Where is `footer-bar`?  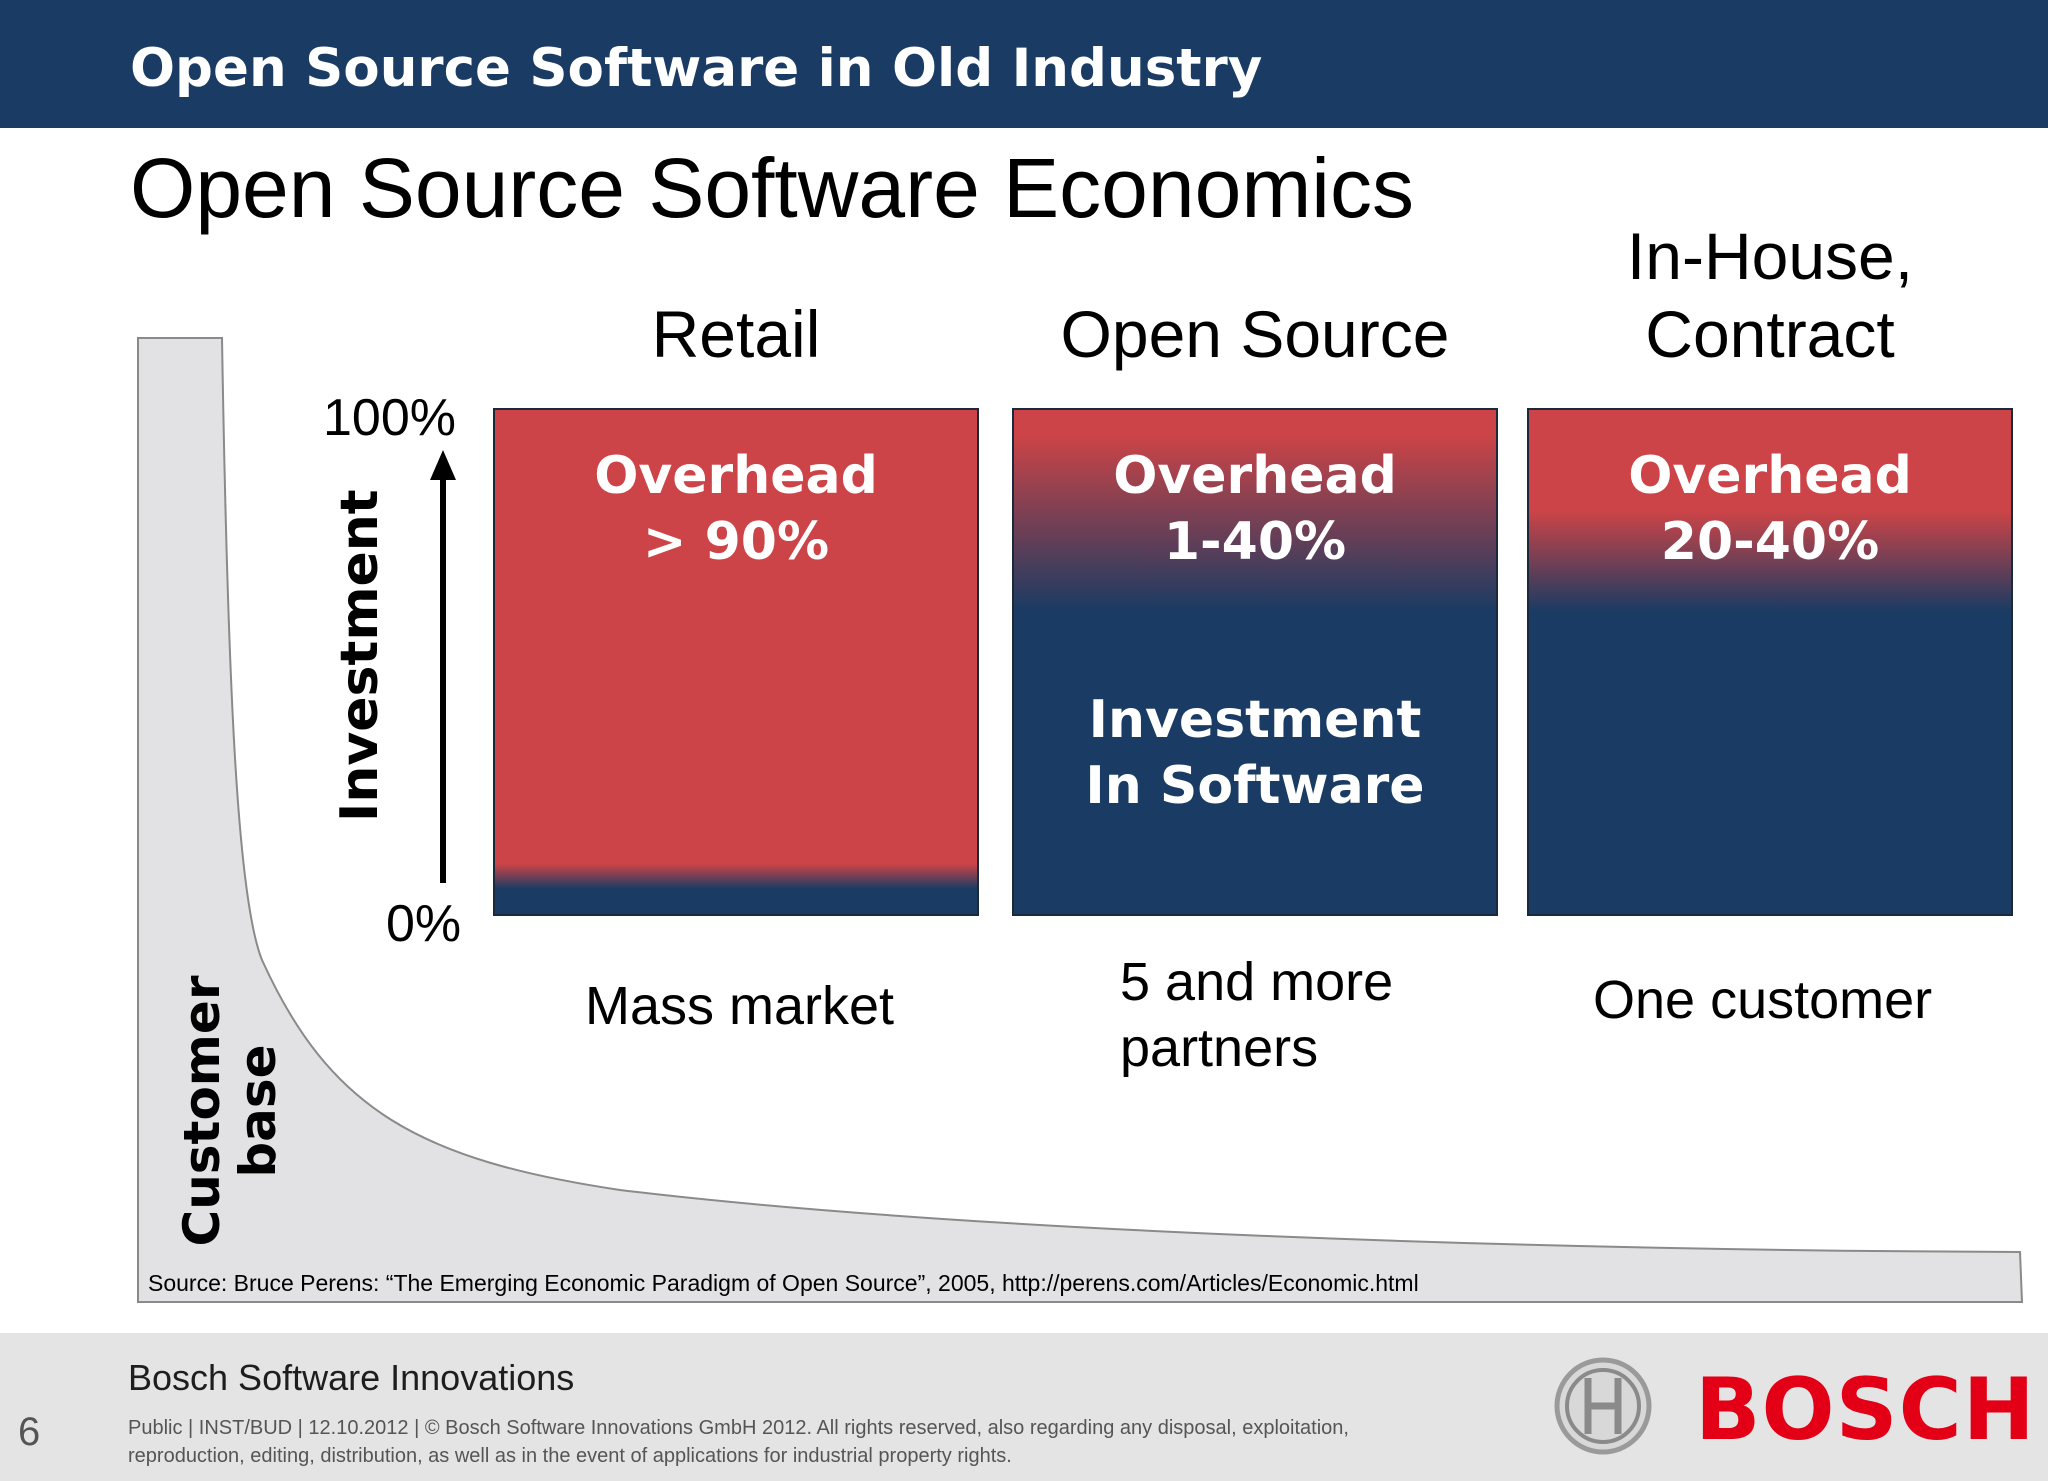 footer-bar is located at coordinates (1024, 1407).